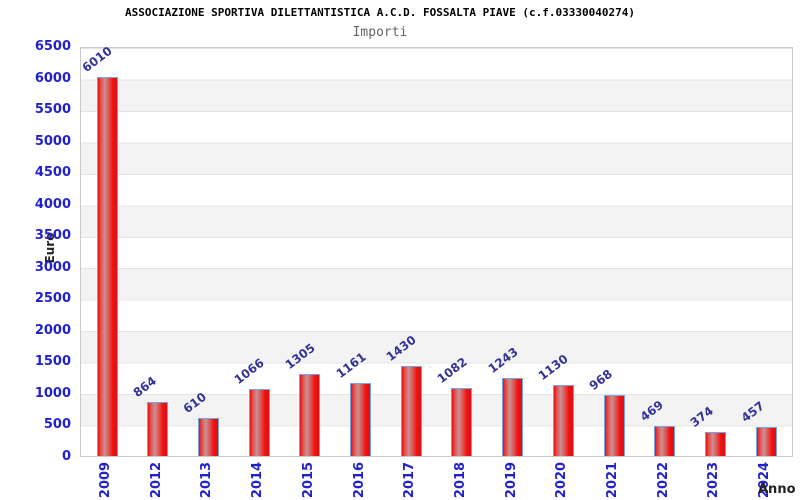  What do you see at coordinates (410, 480) in the screenshot?
I see `x-tick-label: 2017` at bounding box center [410, 480].